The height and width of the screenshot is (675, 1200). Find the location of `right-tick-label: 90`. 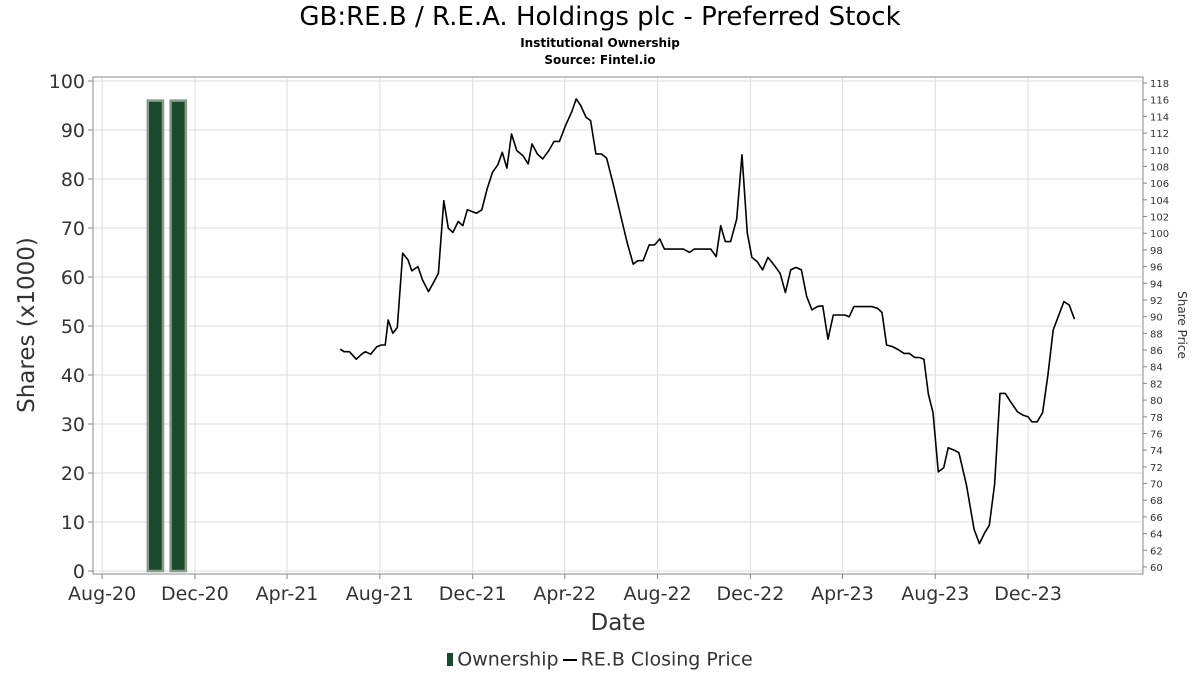

right-tick-label: 90 is located at coordinates (1156, 318).